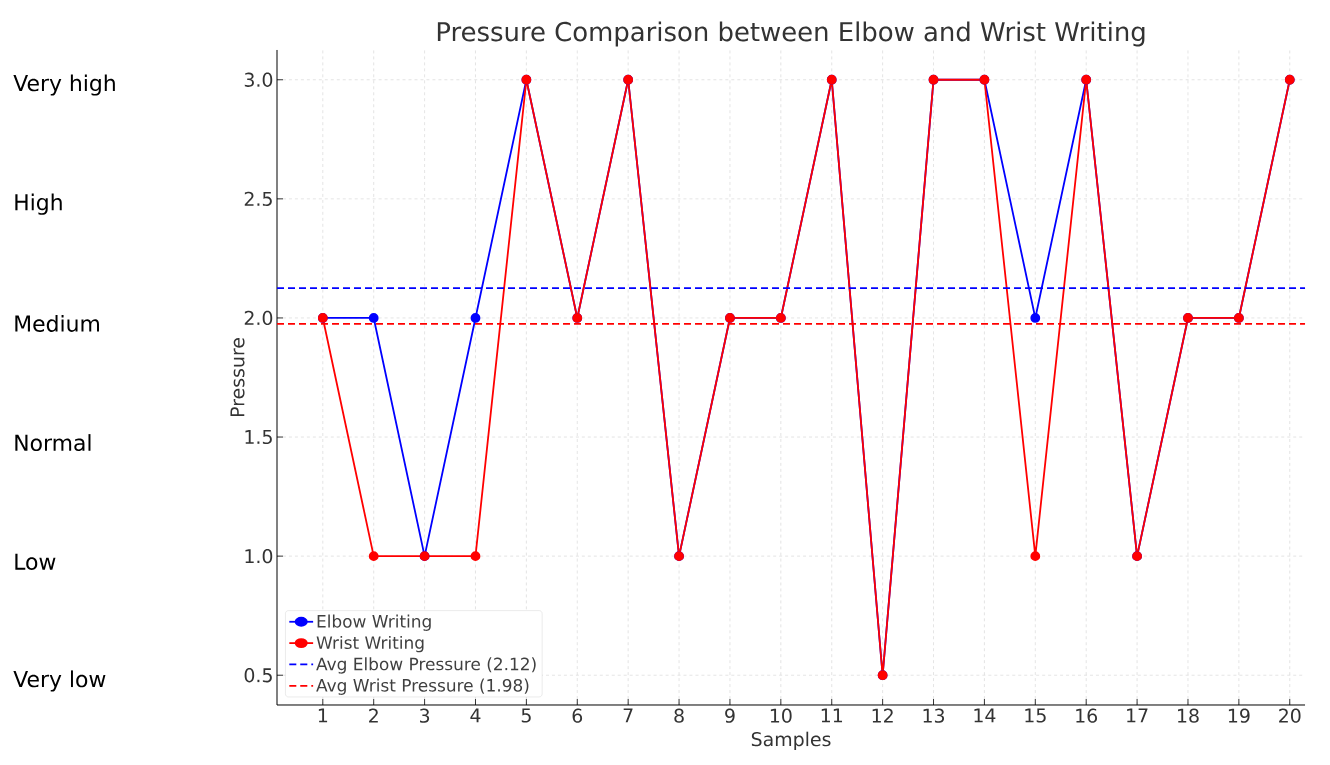  Describe the element at coordinates (35, 561) in the screenshot. I see `text: Low` at that location.